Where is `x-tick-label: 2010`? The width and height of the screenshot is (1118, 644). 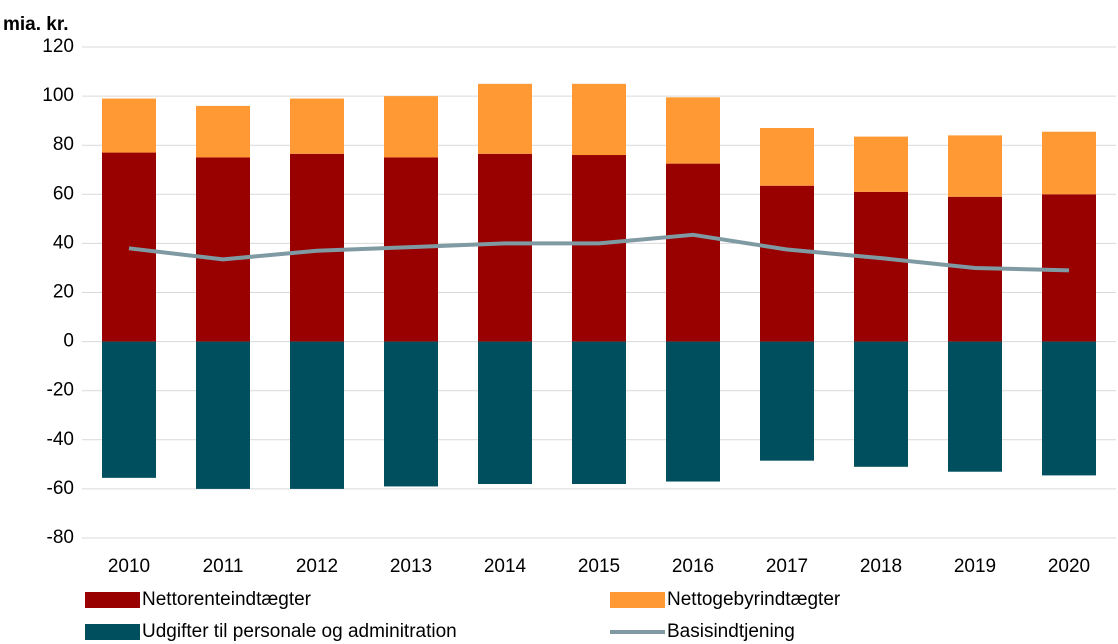
x-tick-label: 2010 is located at coordinates (129, 566).